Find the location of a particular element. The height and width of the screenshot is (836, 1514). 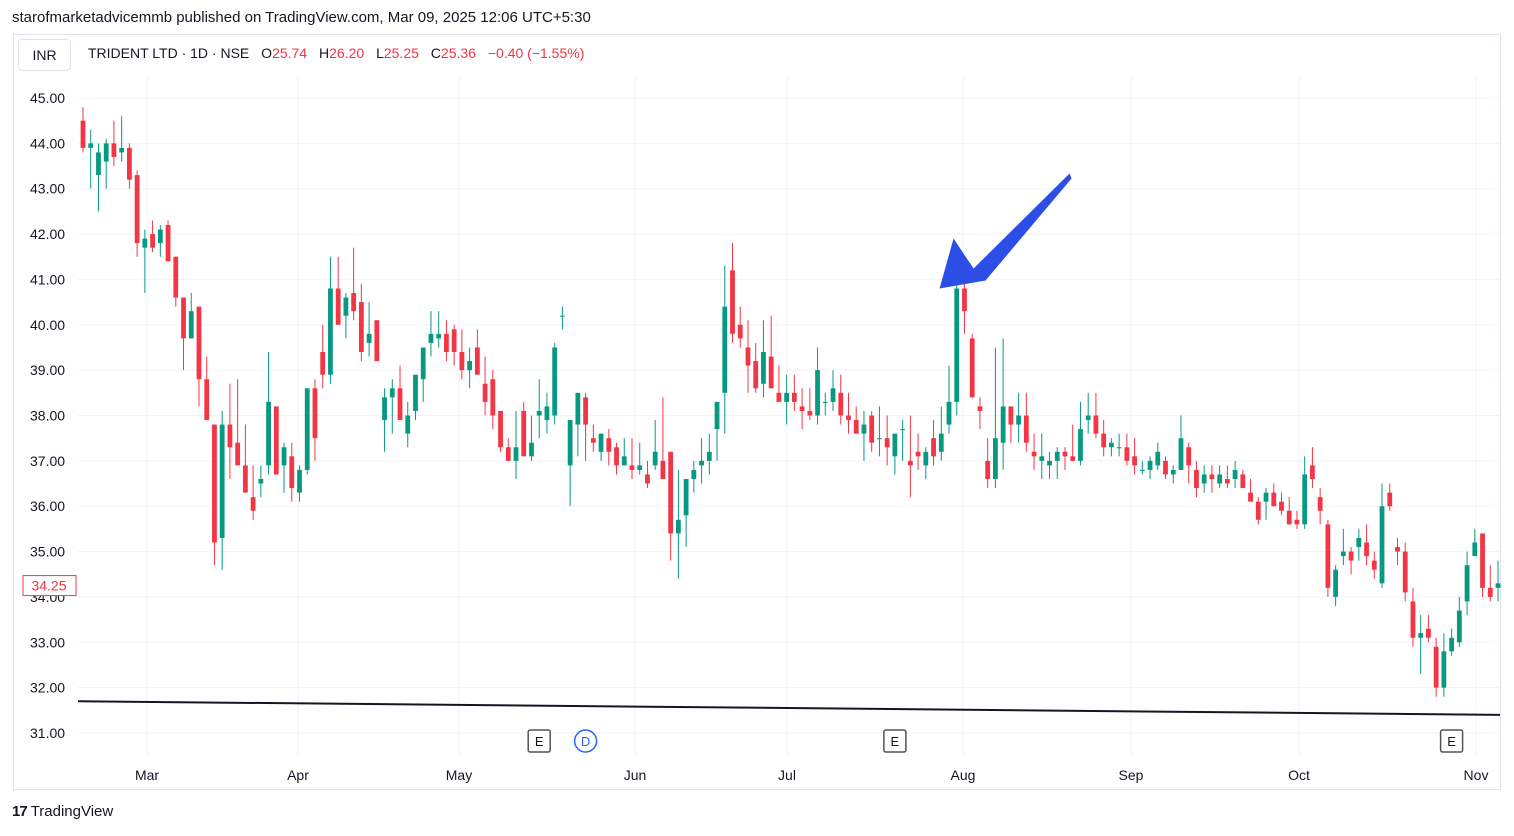

dividend-marker-circle is located at coordinates (585, 741).